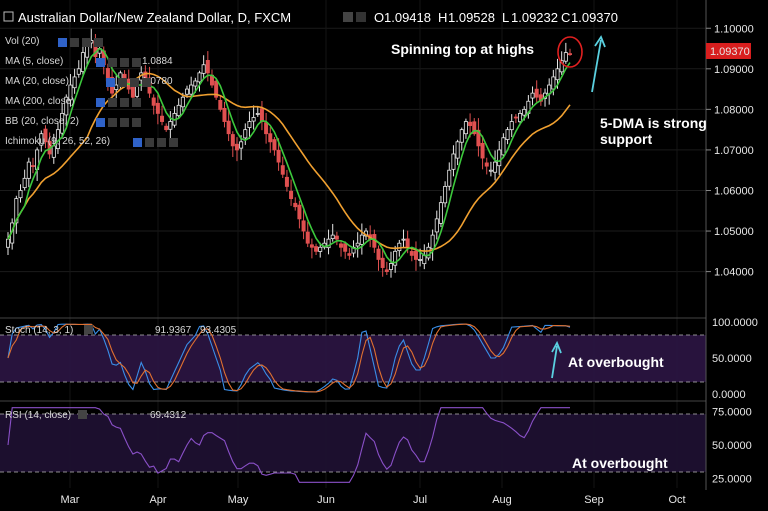 Image resolution: width=768 pixels, height=511 pixels. Describe the element at coordinates (38, 415) in the screenshot. I see `rsi-label: RSI (14, close)` at that location.